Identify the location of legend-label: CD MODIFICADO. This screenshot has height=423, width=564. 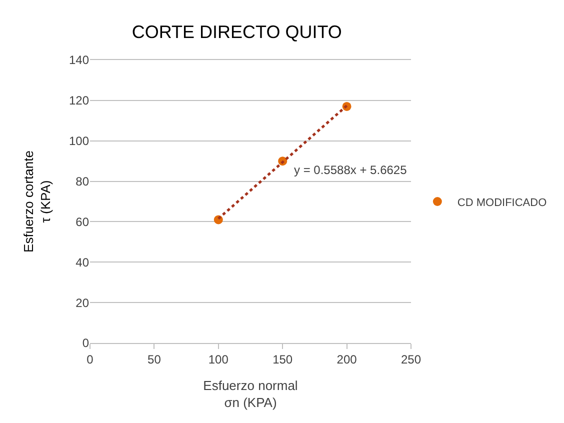
(502, 202).